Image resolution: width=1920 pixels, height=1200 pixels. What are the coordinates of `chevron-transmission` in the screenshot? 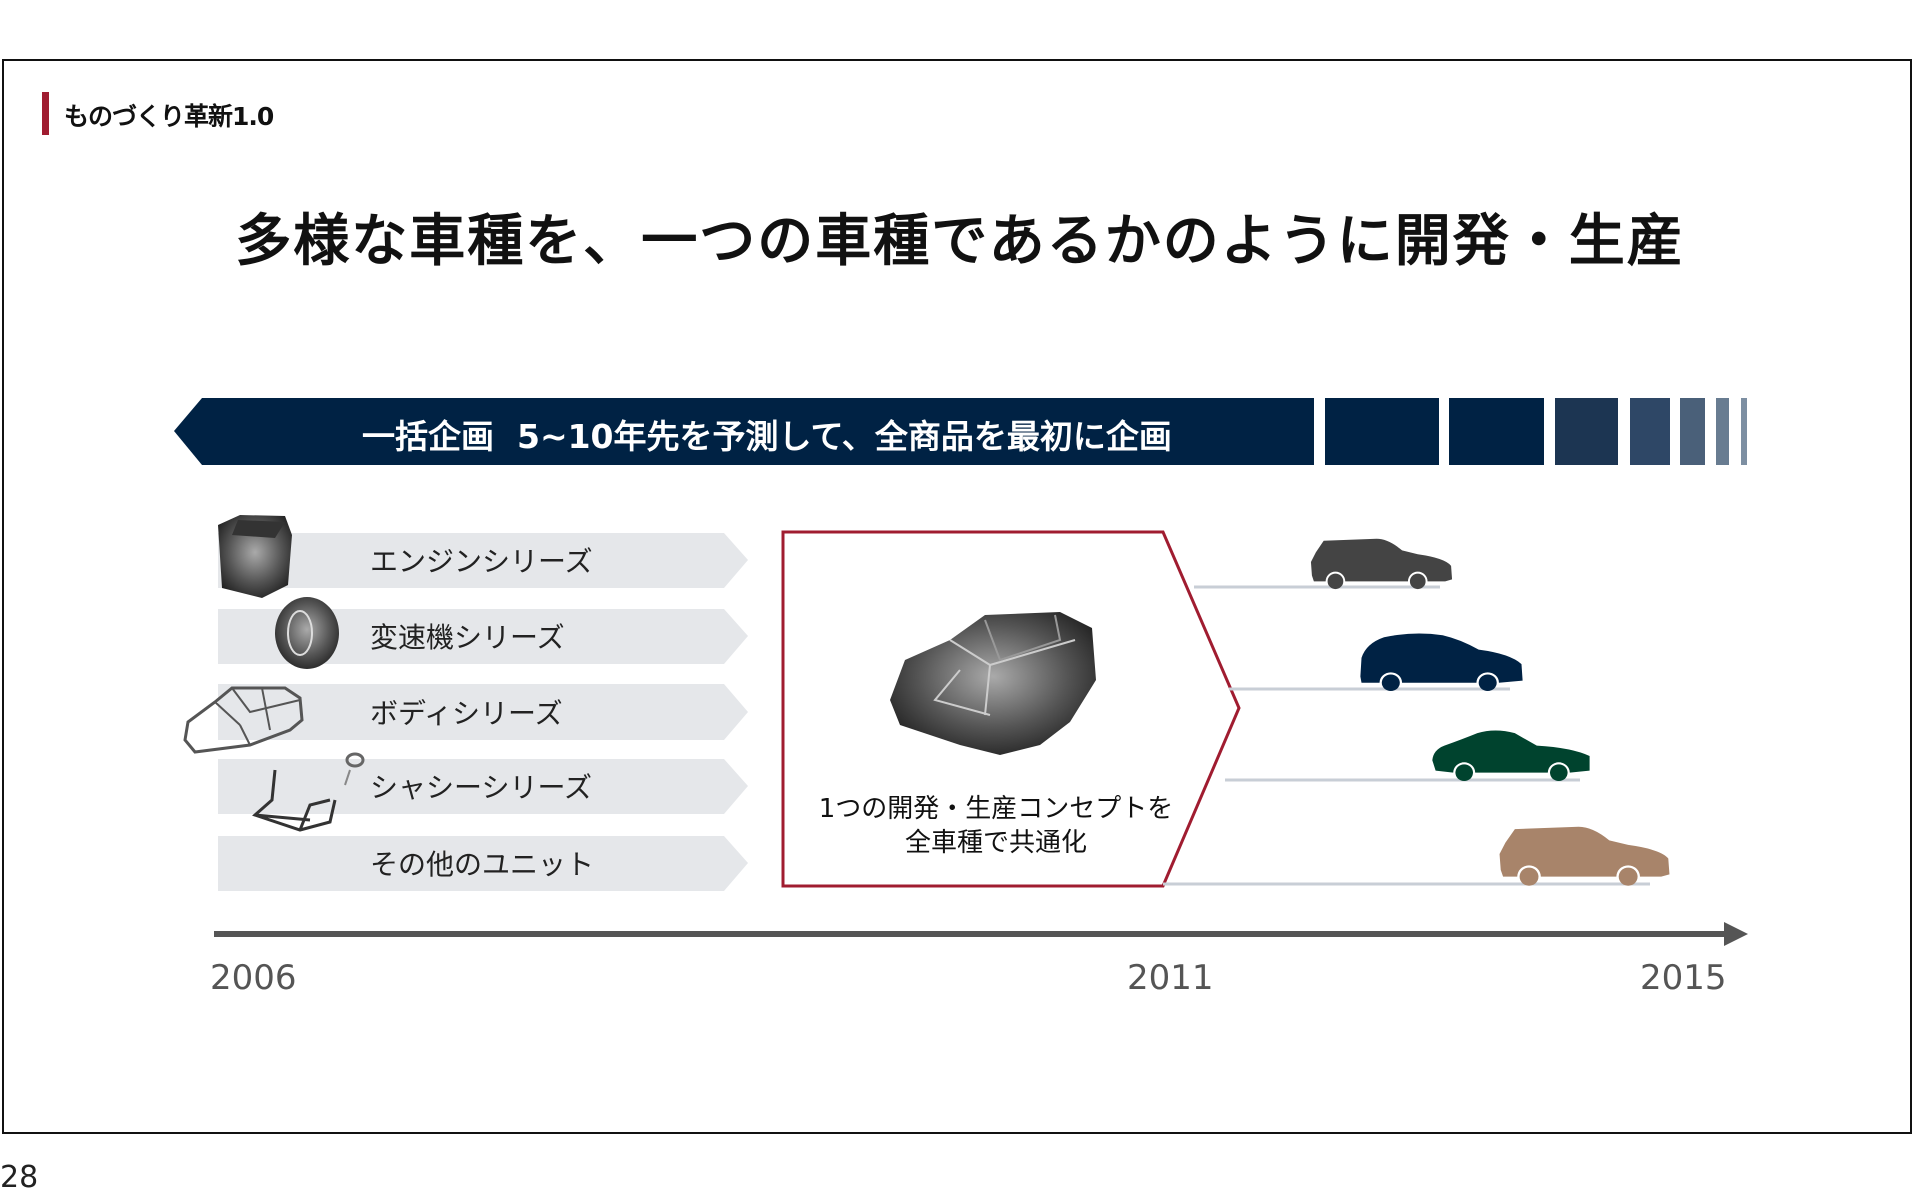 It's located at (483, 636).